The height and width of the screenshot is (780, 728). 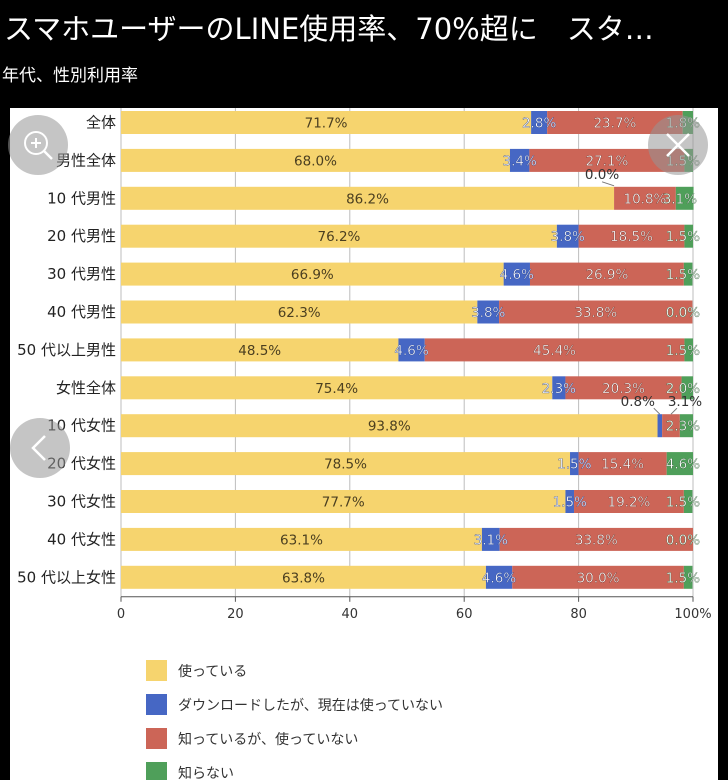 I want to click on data-label: 26.9%, so click(x=606, y=275).